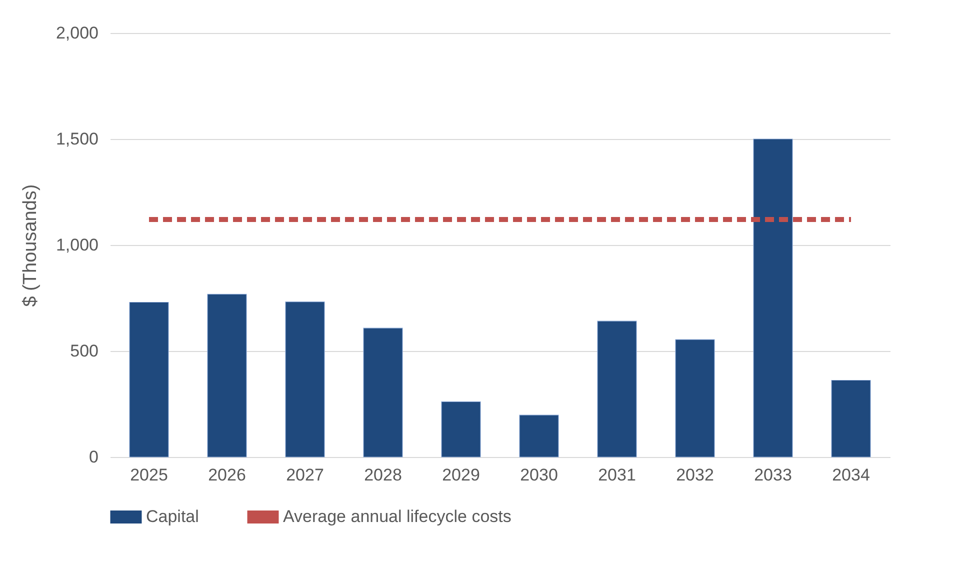 The image size is (958, 580). I want to click on x-tick-label: 2032, so click(695, 475).